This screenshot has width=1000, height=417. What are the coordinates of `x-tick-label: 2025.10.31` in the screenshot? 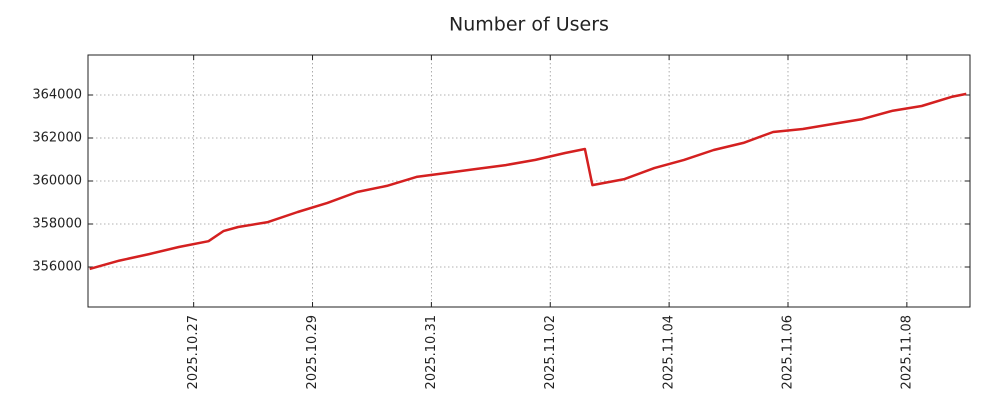 It's located at (431, 352).